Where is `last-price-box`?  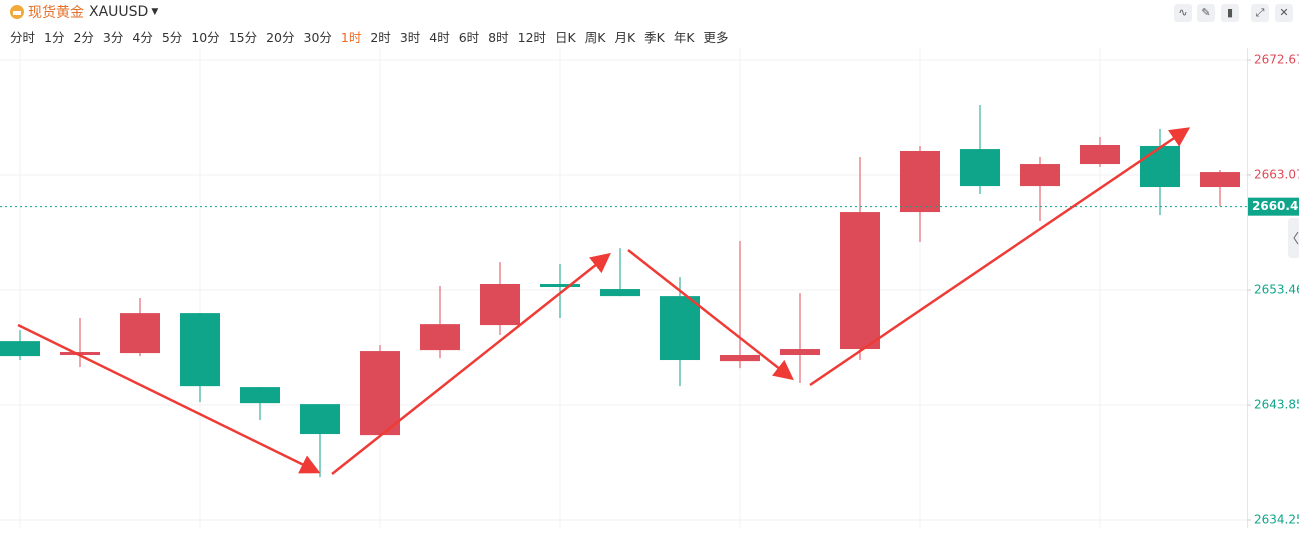
last-price-box is located at coordinates (1273, 206).